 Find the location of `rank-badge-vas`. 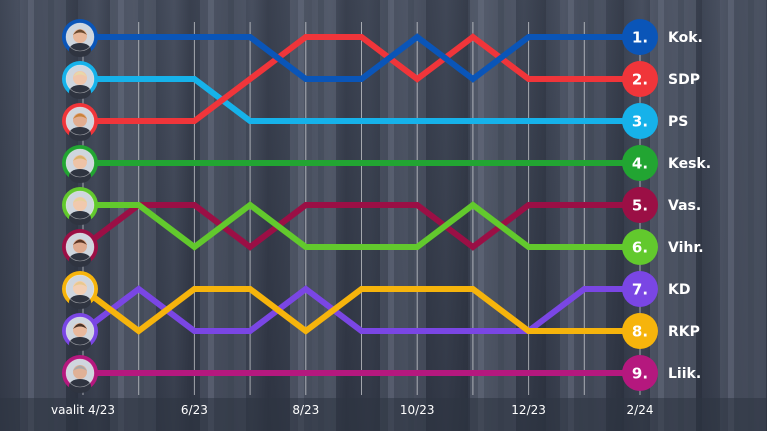

rank-badge-vas is located at coordinates (640, 205).